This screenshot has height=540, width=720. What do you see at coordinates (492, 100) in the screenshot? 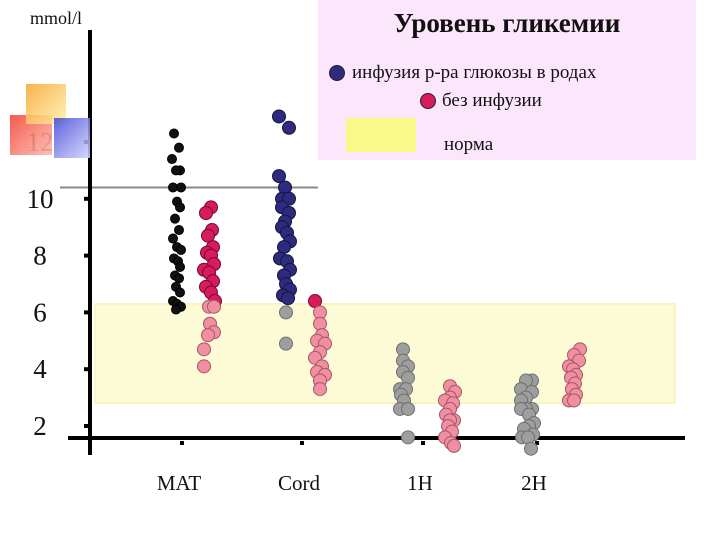
I see `legend-label-no-infusion: без инфузии` at bounding box center [492, 100].